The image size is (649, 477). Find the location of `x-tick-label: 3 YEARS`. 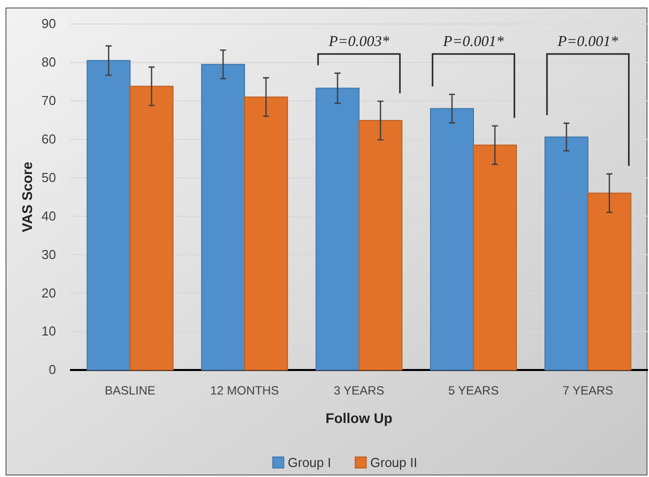

x-tick-label: 3 YEARS is located at coordinates (359, 391).